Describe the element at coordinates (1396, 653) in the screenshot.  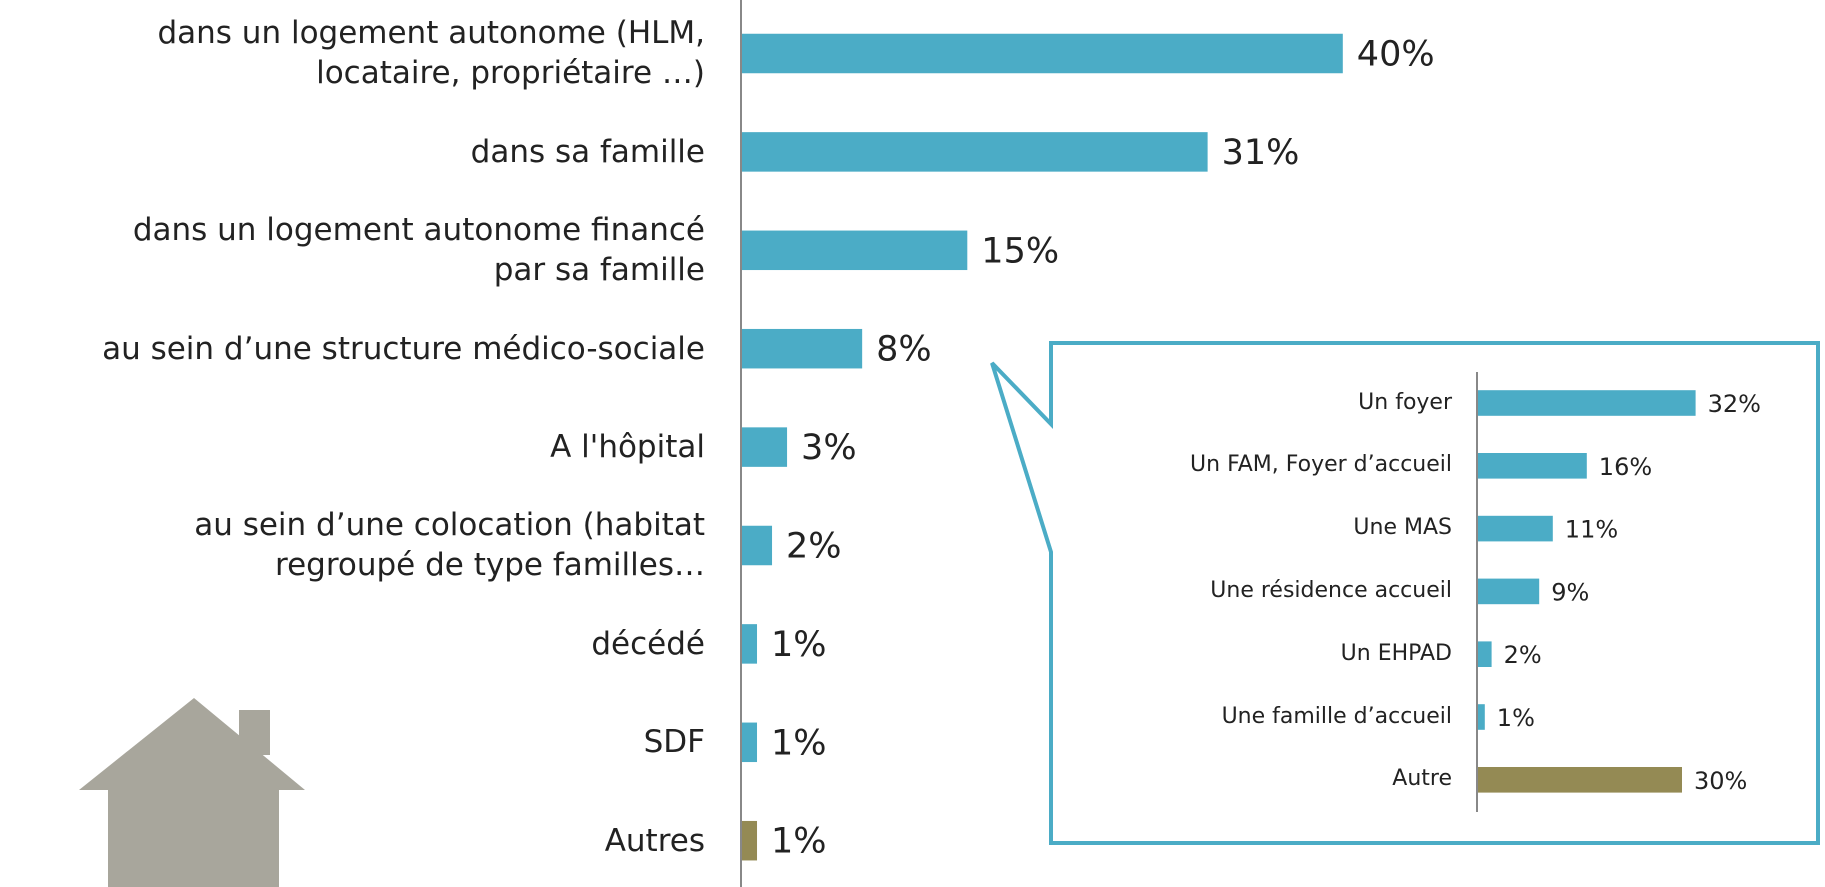
I see `category-label: Un EHPAD` at that location.